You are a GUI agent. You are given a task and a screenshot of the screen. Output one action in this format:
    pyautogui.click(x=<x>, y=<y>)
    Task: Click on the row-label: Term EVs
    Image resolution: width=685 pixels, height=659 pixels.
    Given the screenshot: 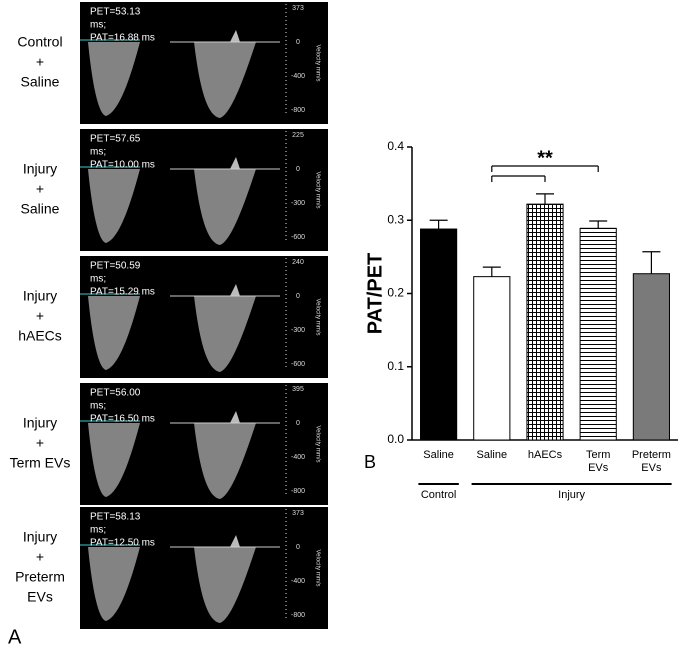 What is the action you would take?
    pyautogui.click(x=40, y=463)
    